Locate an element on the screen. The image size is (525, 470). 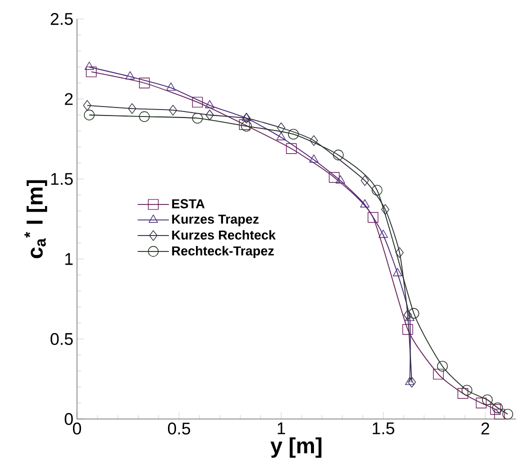
x-tick-label: 1.5 is located at coordinates (383, 428).